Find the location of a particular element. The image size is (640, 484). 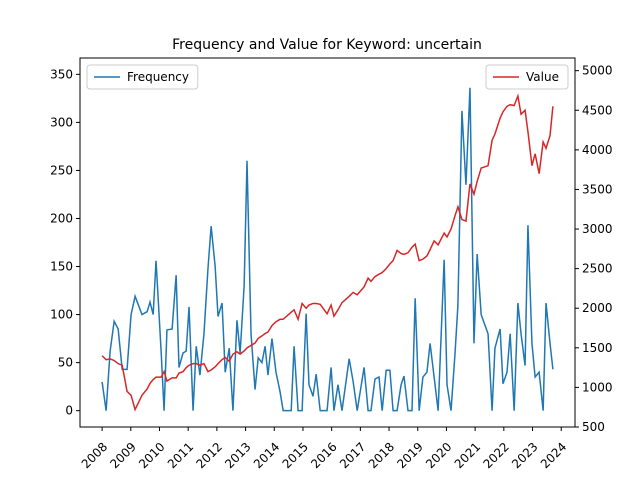

y-tick-label: 0 is located at coordinates (69, 411).